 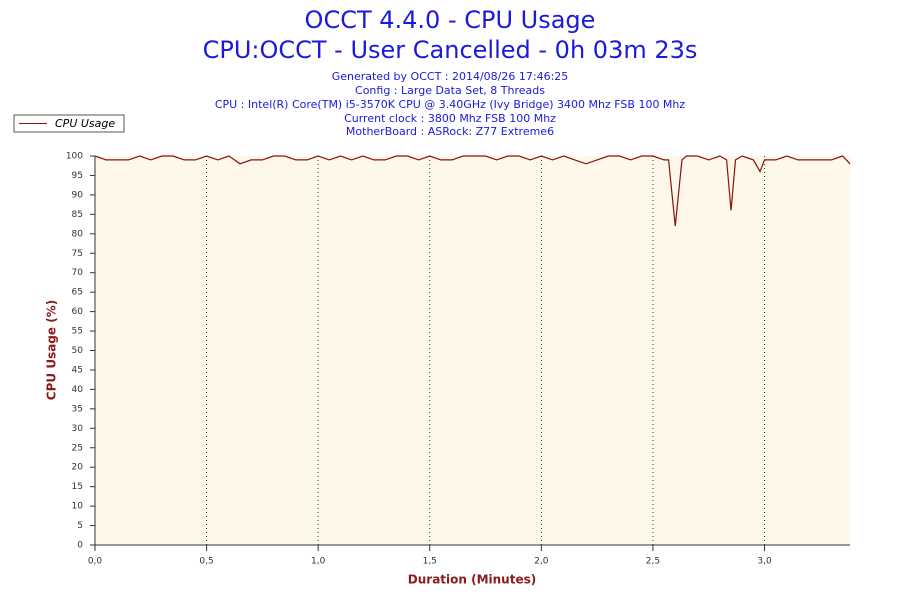 What do you see at coordinates (78, 429) in the screenshot?
I see `y-tick-label: 30` at bounding box center [78, 429].